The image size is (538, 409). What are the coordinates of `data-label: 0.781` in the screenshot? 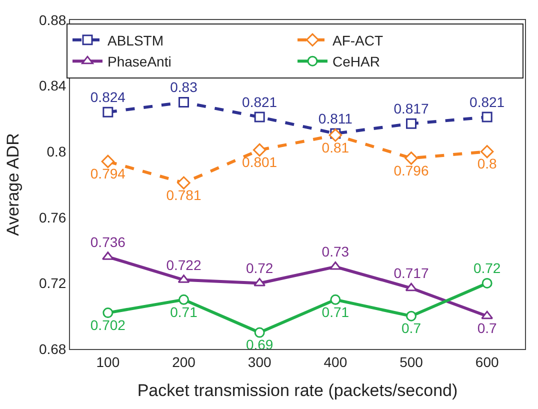 It's located at (184, 194).